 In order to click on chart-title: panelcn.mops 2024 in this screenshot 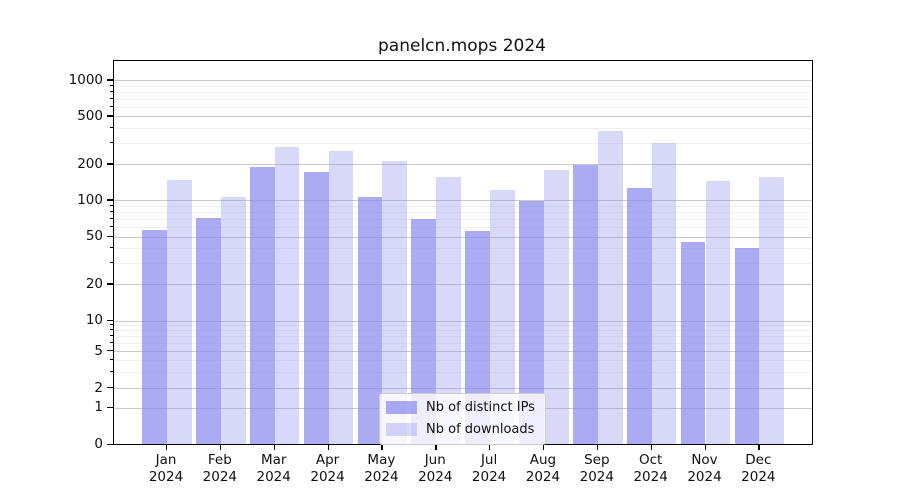, I will do `click(462, 46)`.